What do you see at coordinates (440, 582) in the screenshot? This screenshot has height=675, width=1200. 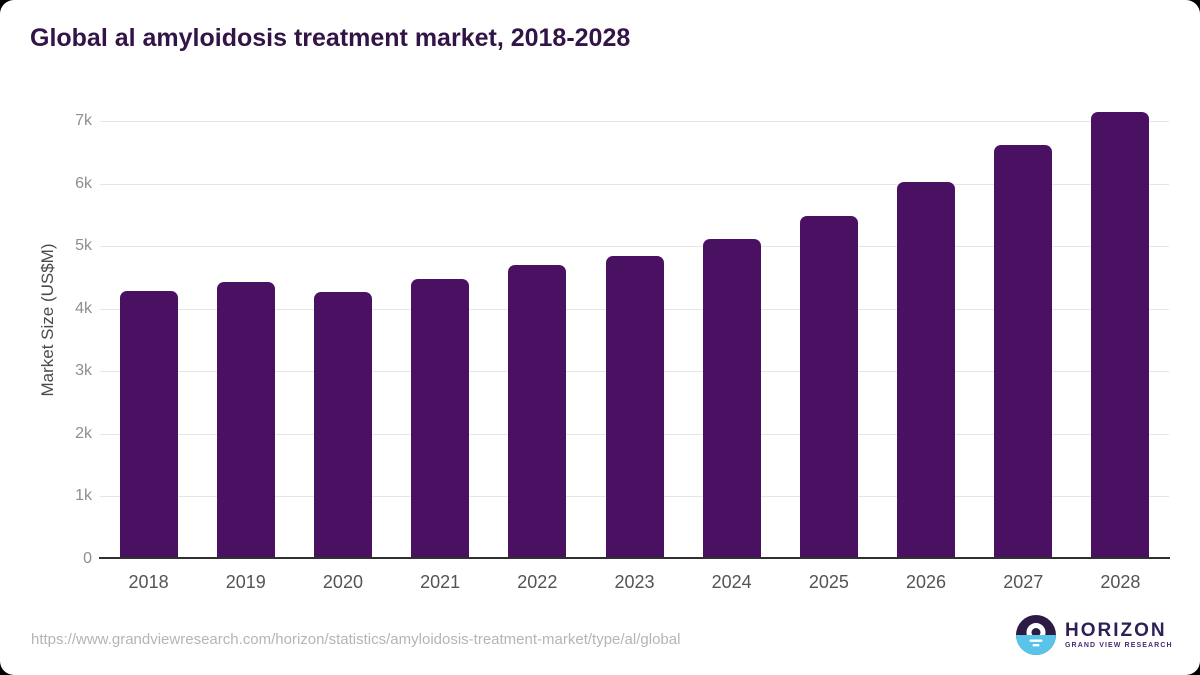 I see `x-label-2021: 2021` at bounding box center [440, 582].